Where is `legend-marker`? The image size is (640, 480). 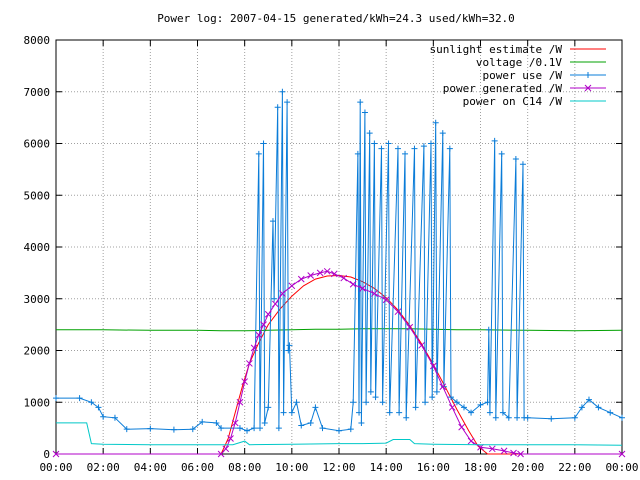 legend-marker is located at coordinates (588, 75).